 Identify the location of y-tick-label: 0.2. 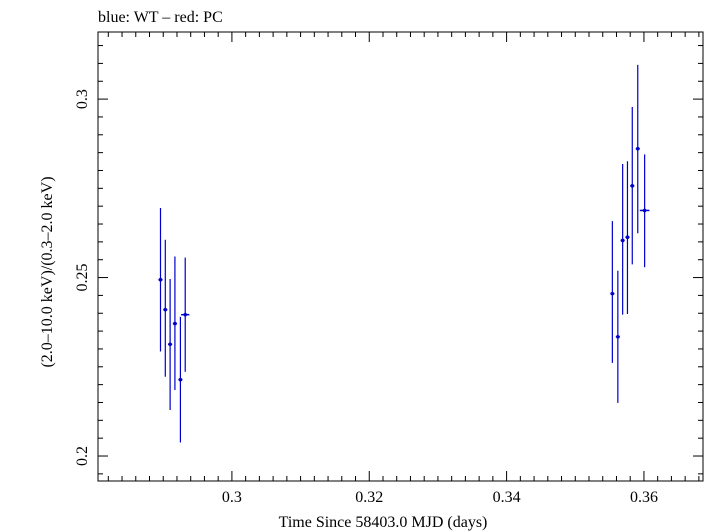
(82, 456).